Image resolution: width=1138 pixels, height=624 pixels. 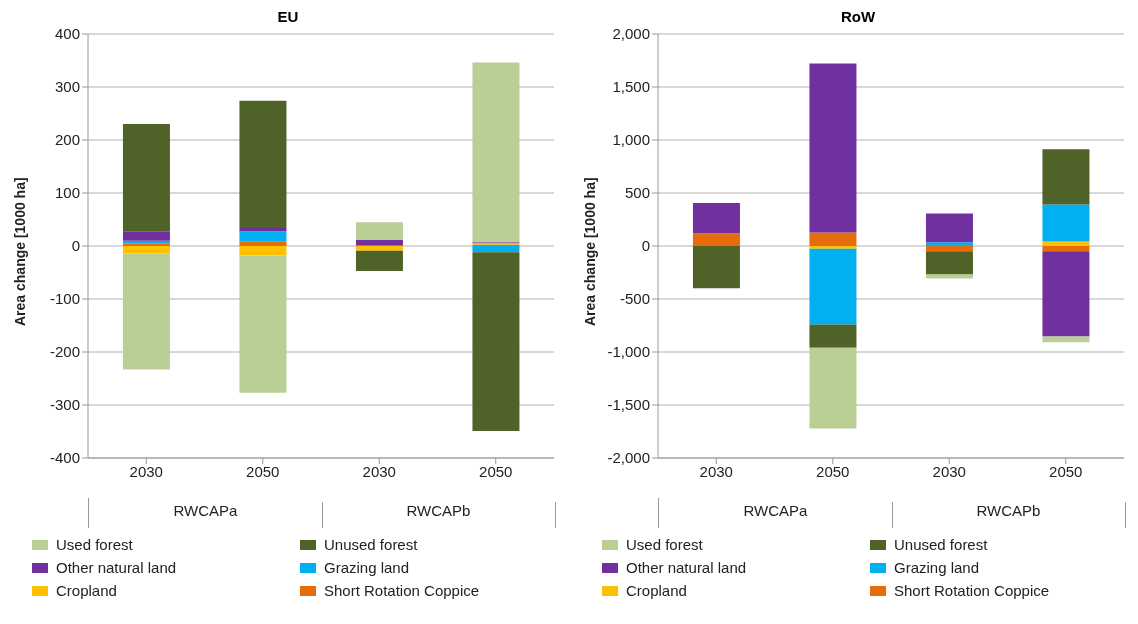 What do you see at coordinates (288, 16) in the screenshot?
I see `chart-title: EU` at bounding box center [288, 16].